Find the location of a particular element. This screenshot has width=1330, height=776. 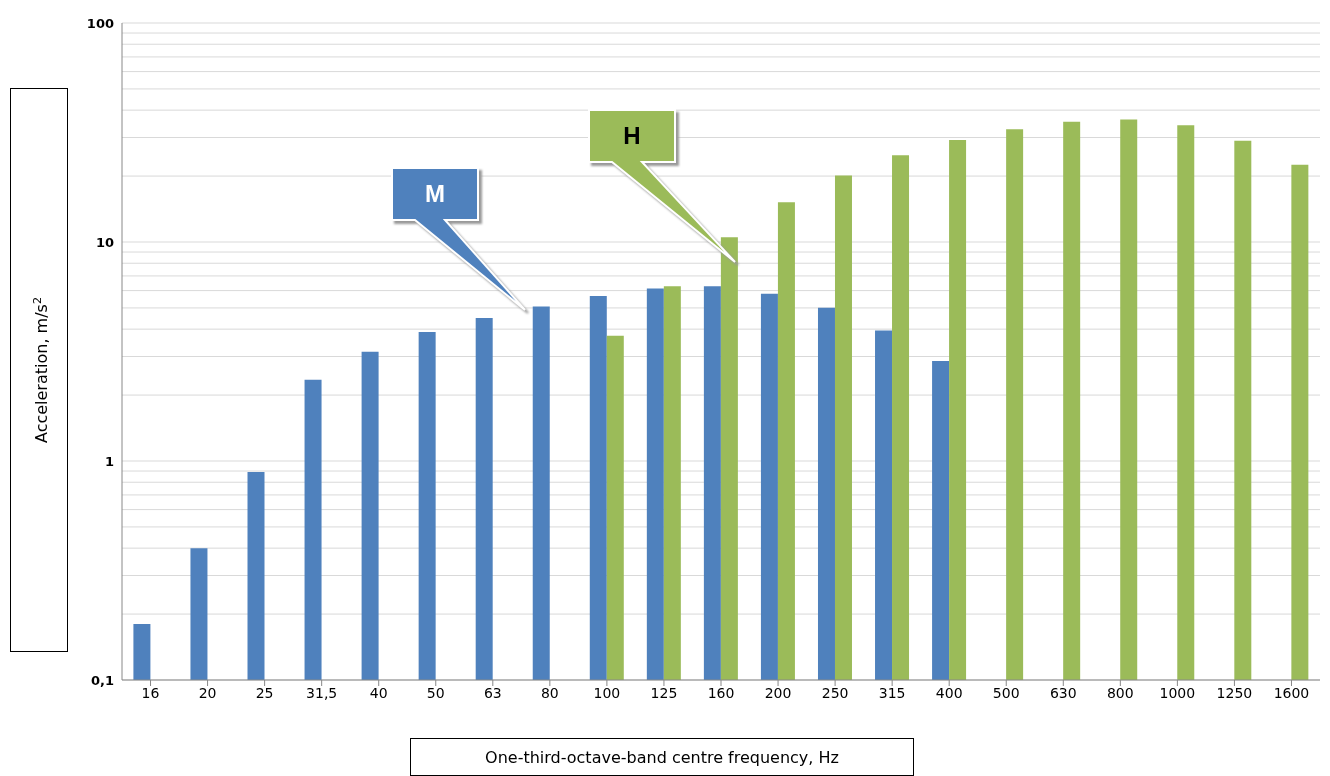

x-tick-label: 800 is located at coordinates (1120, 692).